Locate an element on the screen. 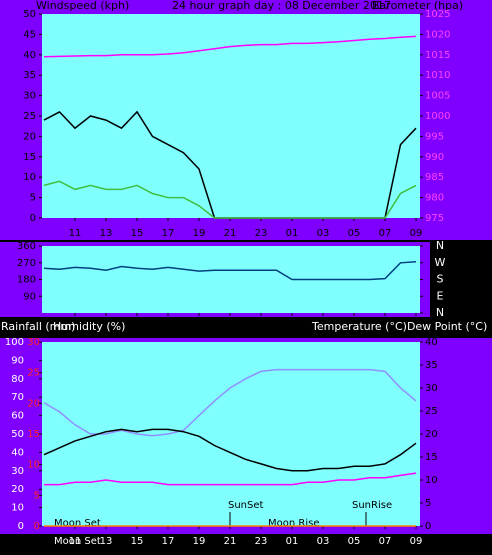 The image size is (492, 555). y2-tick-label: 35 is located at coordinates (431, 365).